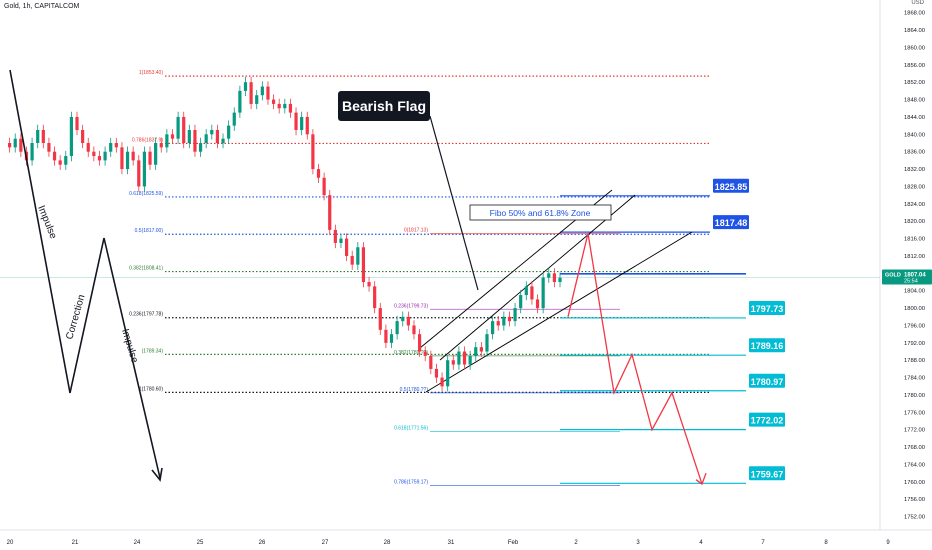 This screenshot has height=550, width=932. I want to click on price-tick-label: 1796.00, so click(914, 326).